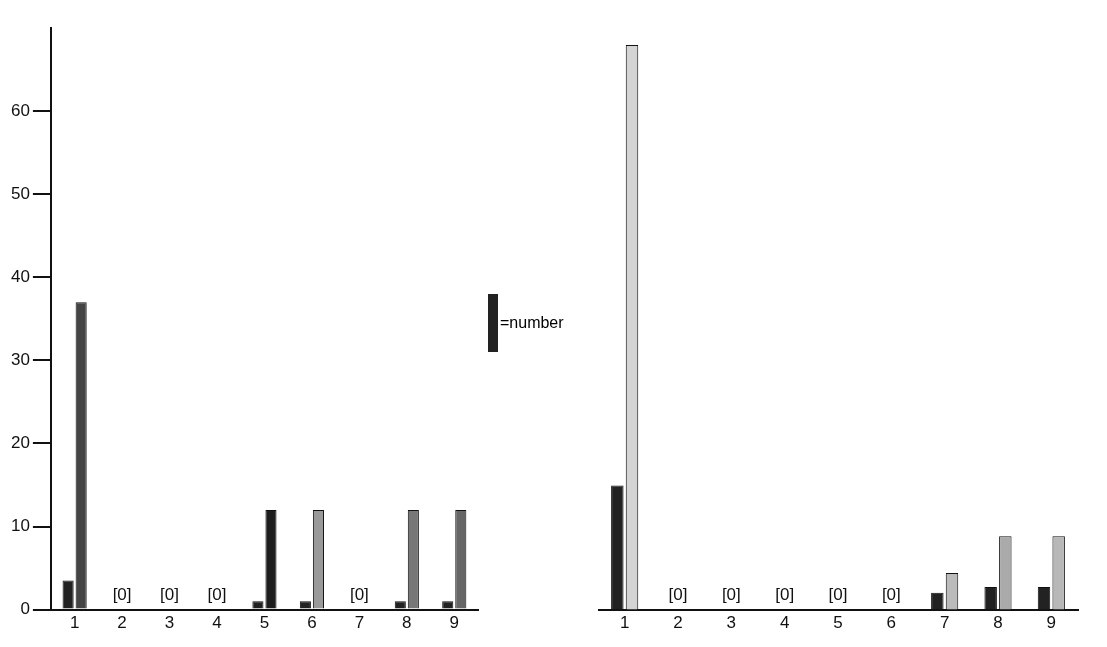 This screenshot has height=647, width=1107. What do you see at coordinates (20, 443) in the screenshot?
I see `y-tick-label: 20` at bounding box center [20, 443].